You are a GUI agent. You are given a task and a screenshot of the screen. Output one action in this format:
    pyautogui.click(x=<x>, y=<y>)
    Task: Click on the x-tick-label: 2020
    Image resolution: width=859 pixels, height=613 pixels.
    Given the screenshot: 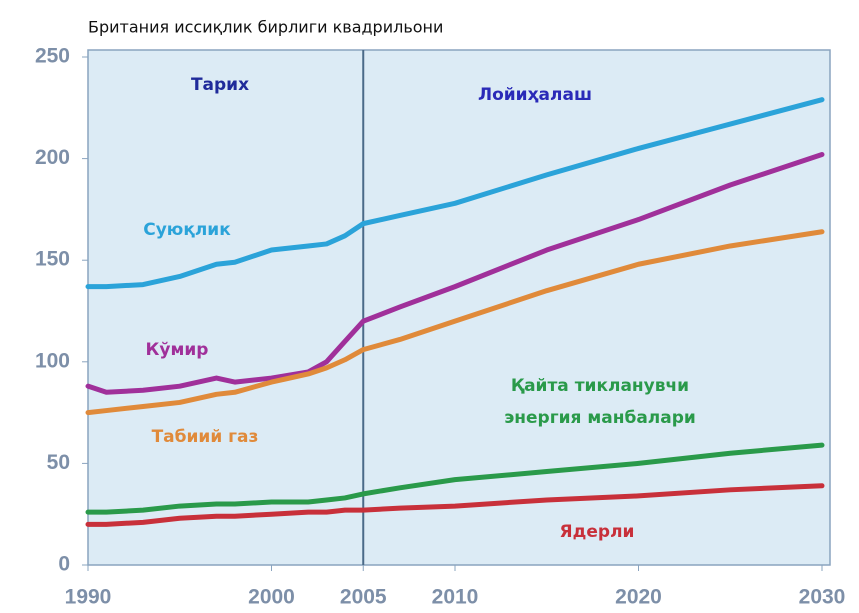 What is the action you would take?
    pyautogui.click(x=638, y=597)
    